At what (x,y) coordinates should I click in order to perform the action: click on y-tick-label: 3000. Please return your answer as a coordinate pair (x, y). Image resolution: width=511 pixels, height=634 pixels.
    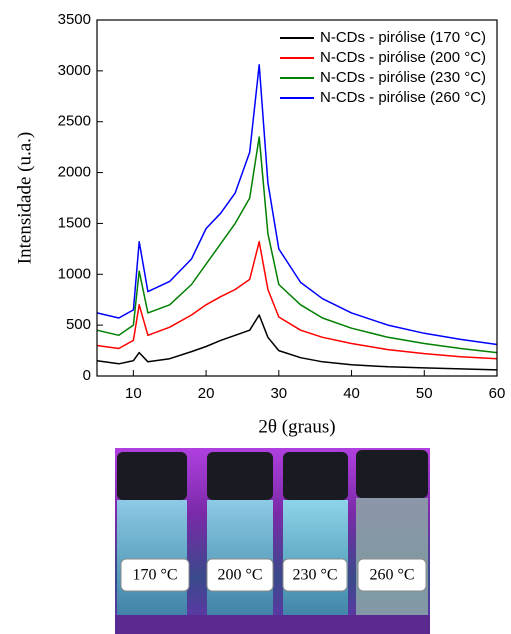
    Looking at the image, I should click on (74, 70).